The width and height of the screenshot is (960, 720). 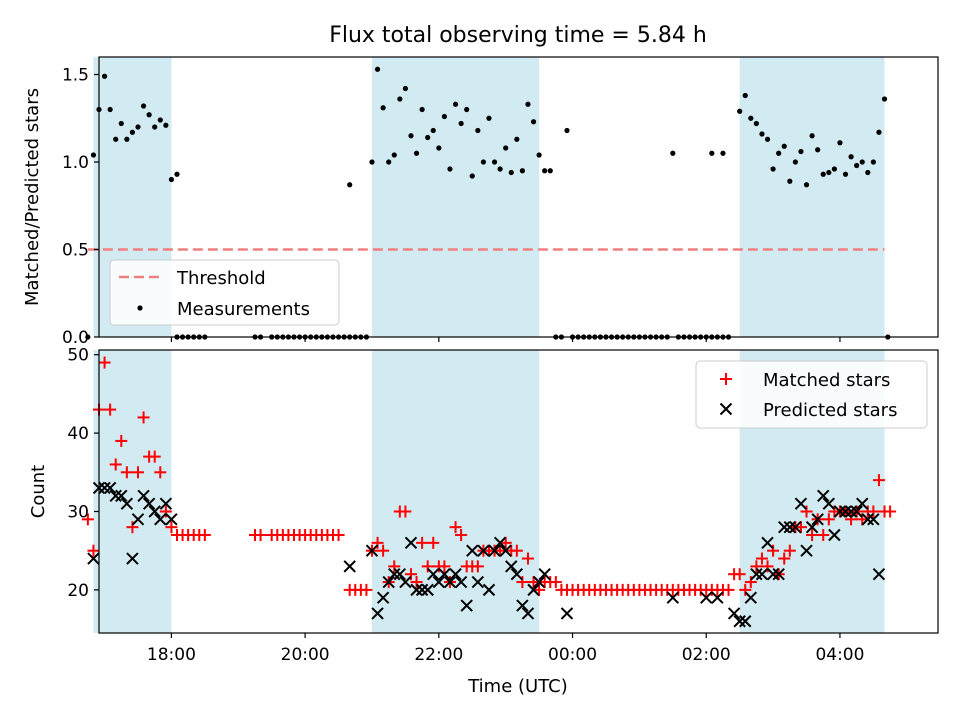 I want to click on bottom-legend: Matched stars Predicted stars, so click(x=811, y=394).